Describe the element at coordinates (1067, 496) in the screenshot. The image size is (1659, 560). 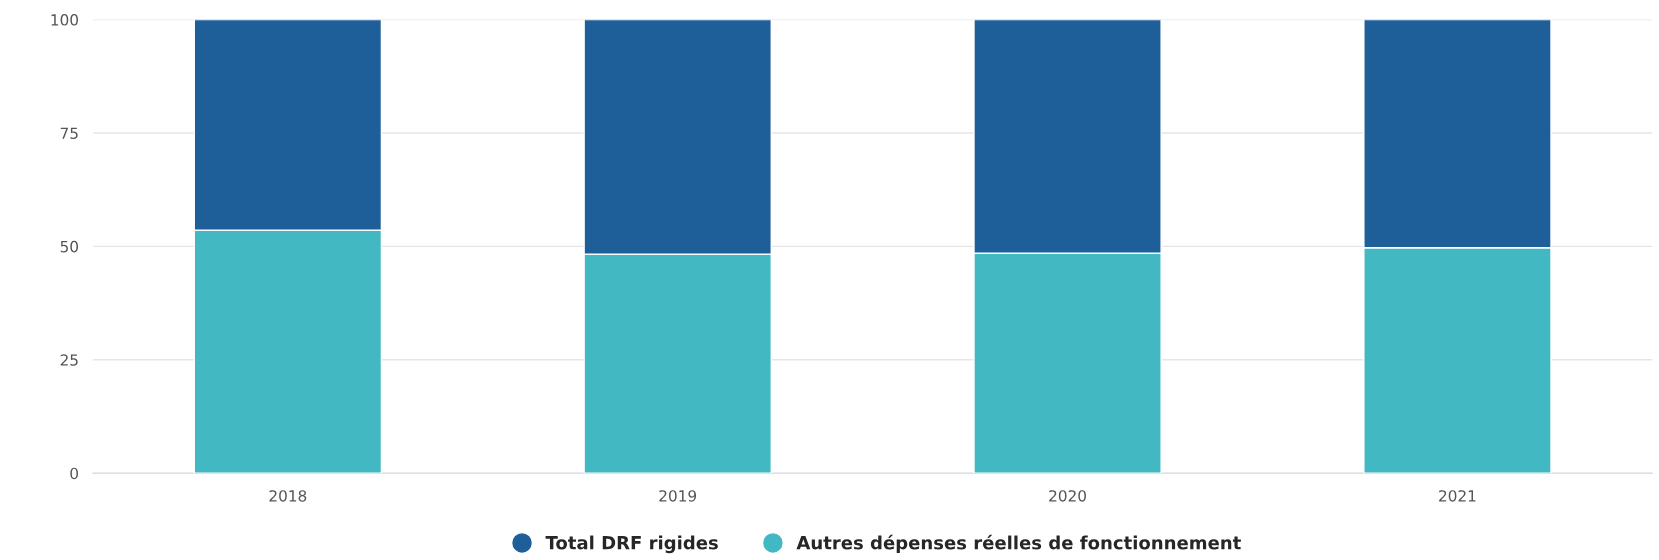
I see `x-tick-label: 2020` at that location.